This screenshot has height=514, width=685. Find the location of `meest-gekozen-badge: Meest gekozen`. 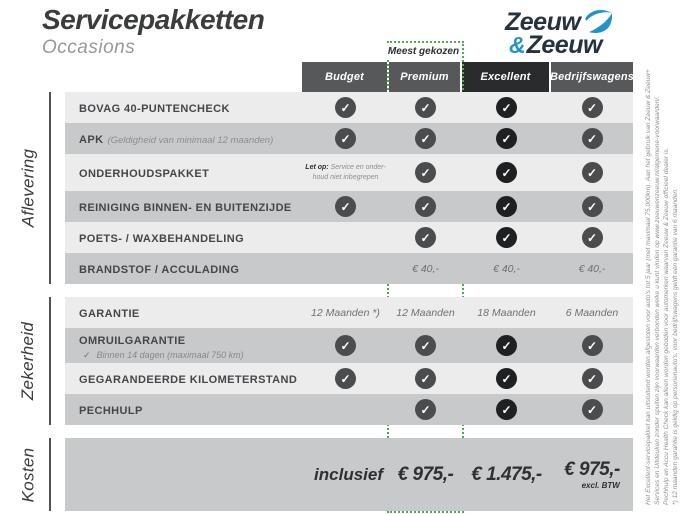

meest-gekozen-badge: Meest gekozen is located at coordinates (423, 51).